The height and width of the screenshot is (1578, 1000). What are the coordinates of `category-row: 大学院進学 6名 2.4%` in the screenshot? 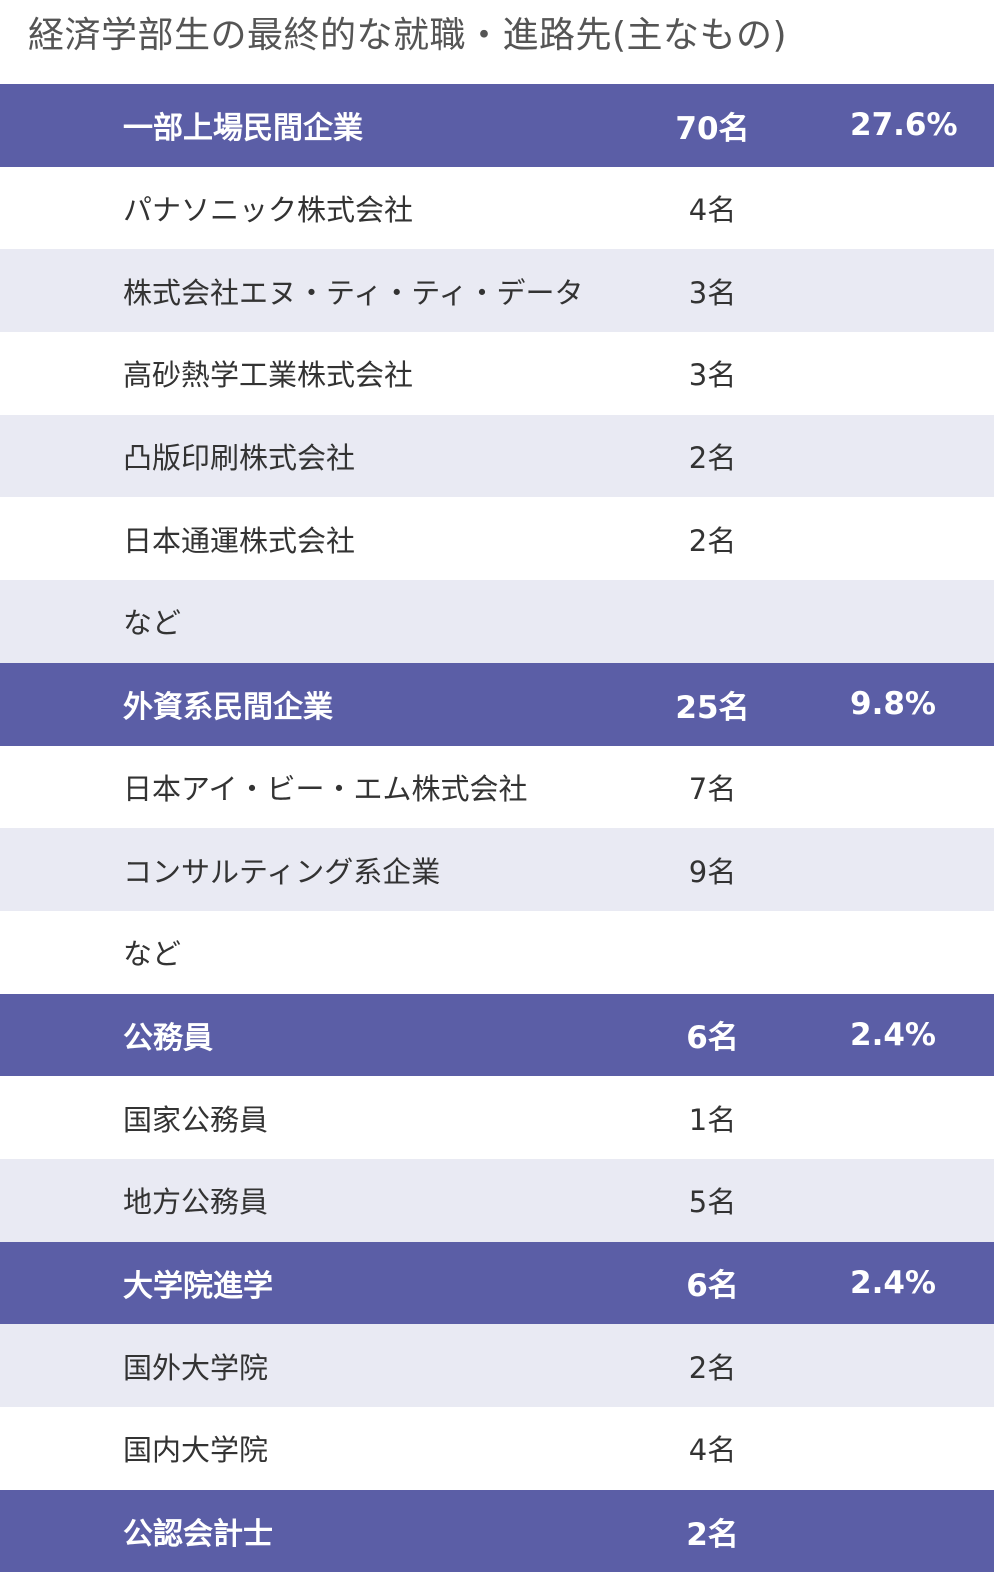 It's located at (497, 1283).